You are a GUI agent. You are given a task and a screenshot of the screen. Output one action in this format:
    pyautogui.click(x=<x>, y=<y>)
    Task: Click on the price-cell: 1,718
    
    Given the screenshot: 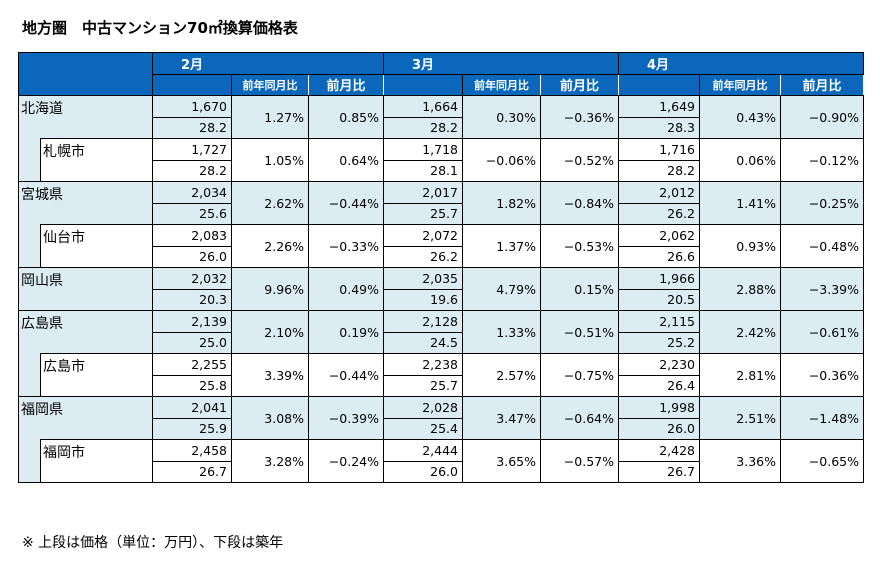 What is the action you would take?
    pyautogui.click(x=423, y=149)
    